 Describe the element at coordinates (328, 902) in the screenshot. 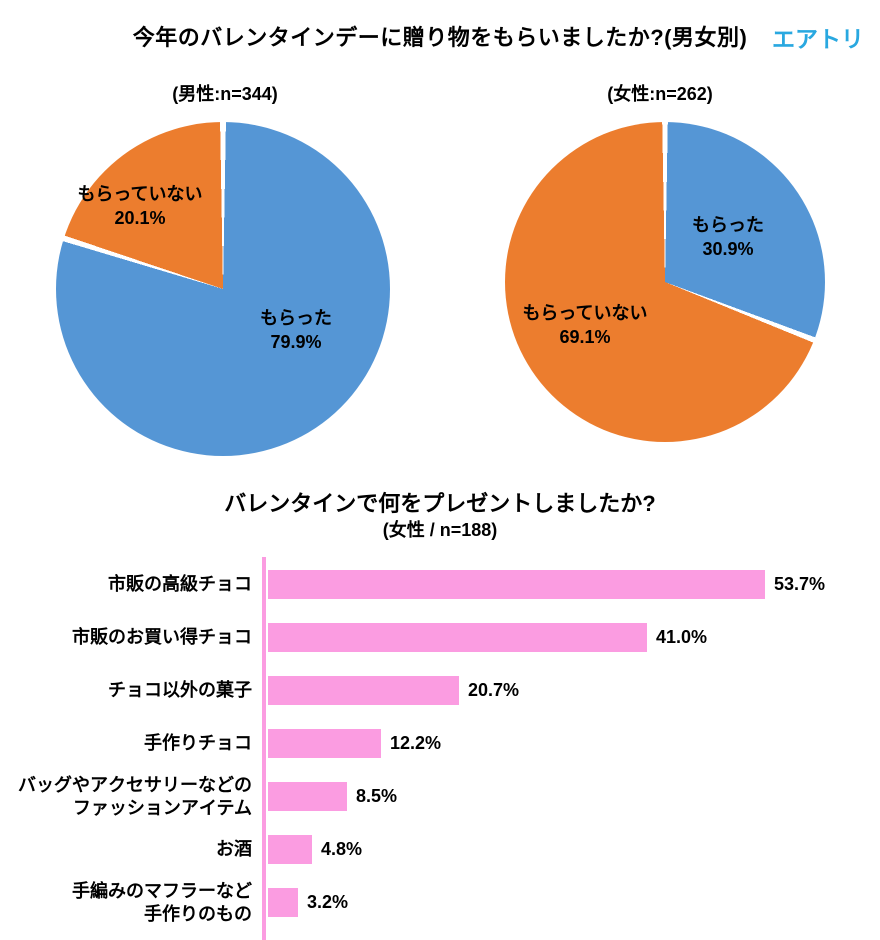

I see `bar-value-label: 3.2%` at that location.